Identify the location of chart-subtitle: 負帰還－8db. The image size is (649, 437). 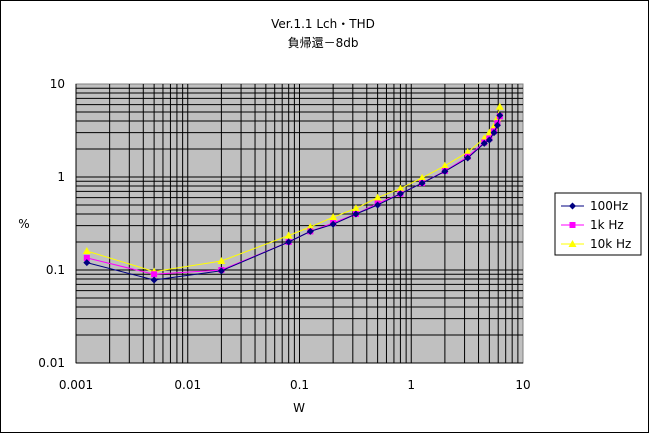
(323, 43).